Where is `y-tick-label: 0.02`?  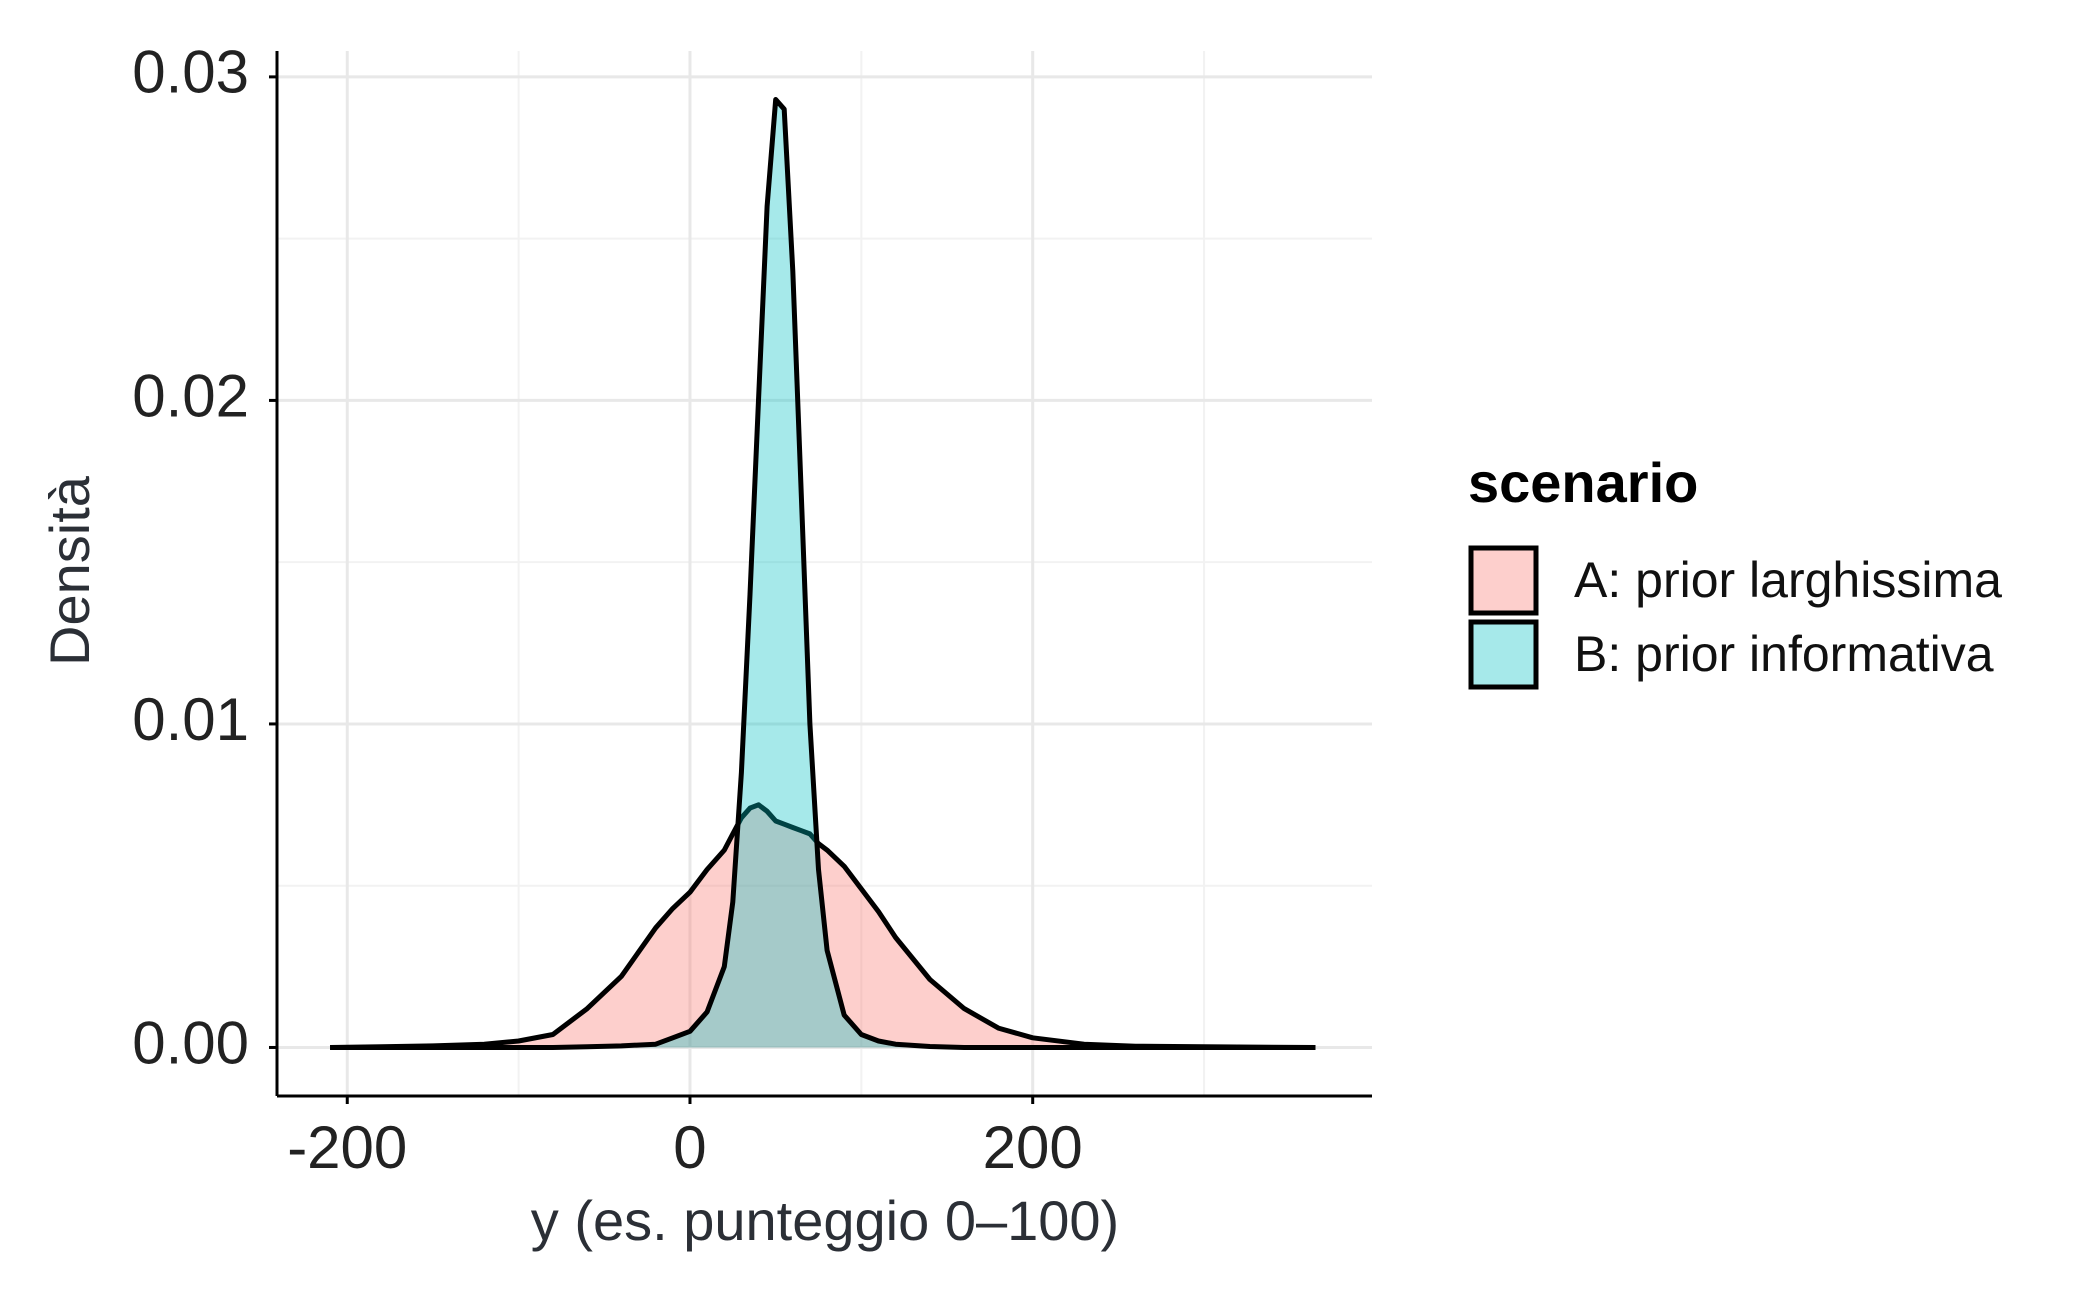
y-tick-label: 0.02 is located at coordinates (190, 395).